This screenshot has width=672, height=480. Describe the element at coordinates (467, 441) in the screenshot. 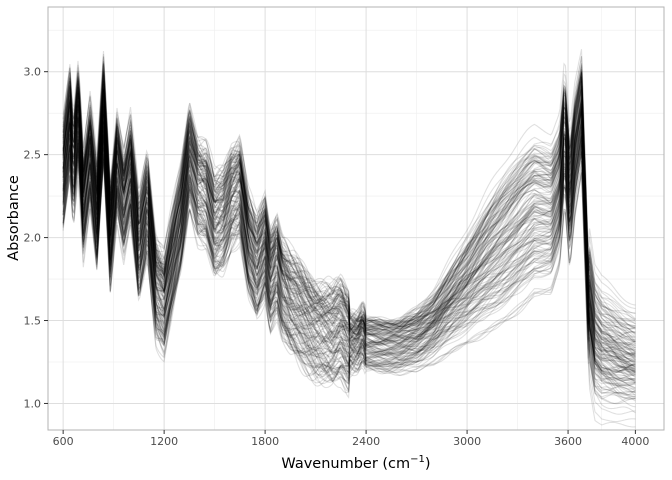

I see `x-tick-label: 3000` at that location.